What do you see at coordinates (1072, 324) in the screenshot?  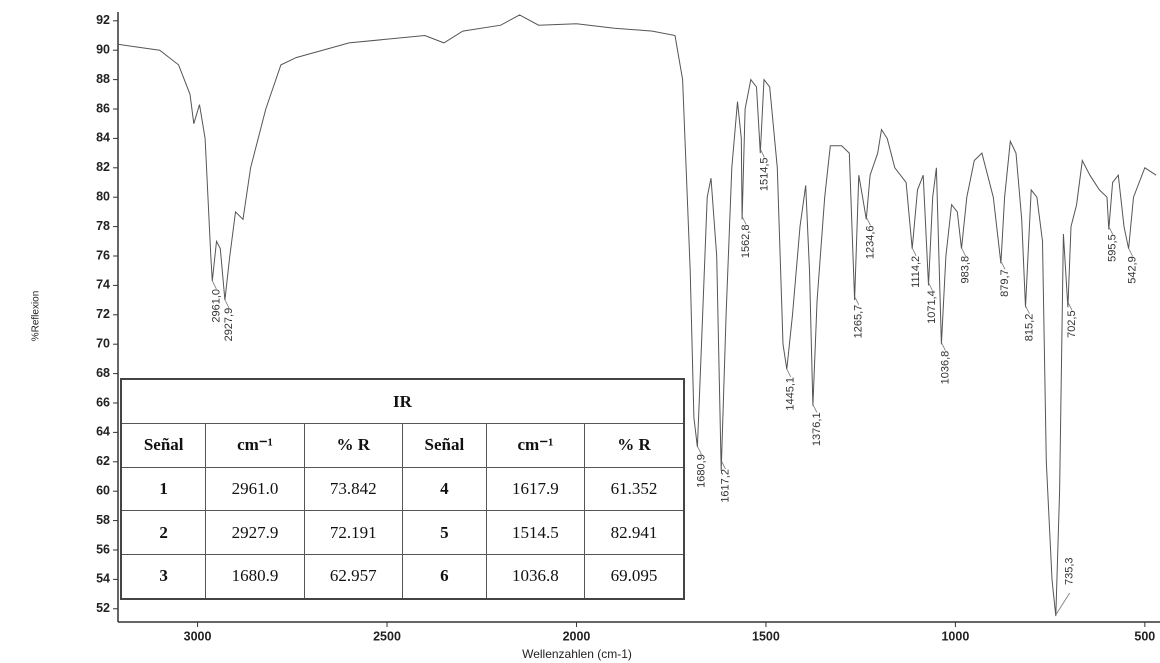 I see `peak-label: 702,5` at bounding box center [1072, 324].